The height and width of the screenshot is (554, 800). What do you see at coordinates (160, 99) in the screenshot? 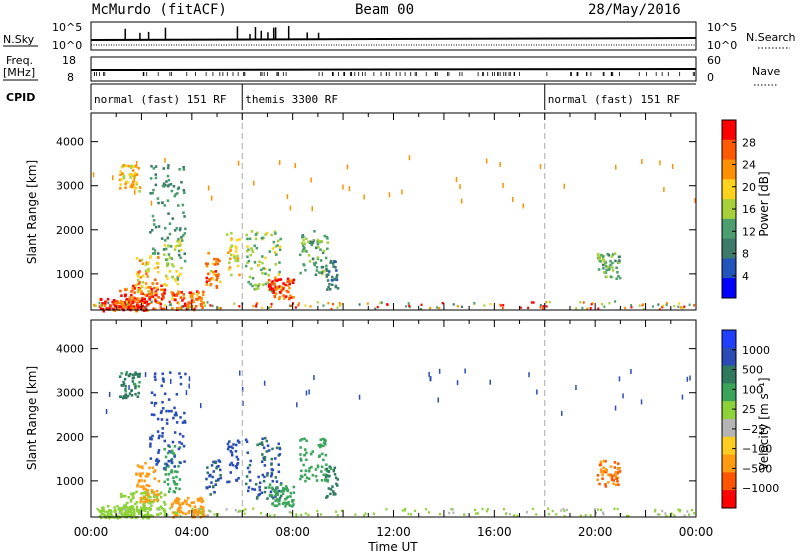
I see `cpid-segment-label: normal (fast) 151 RF` at bounding box center [160, 99].